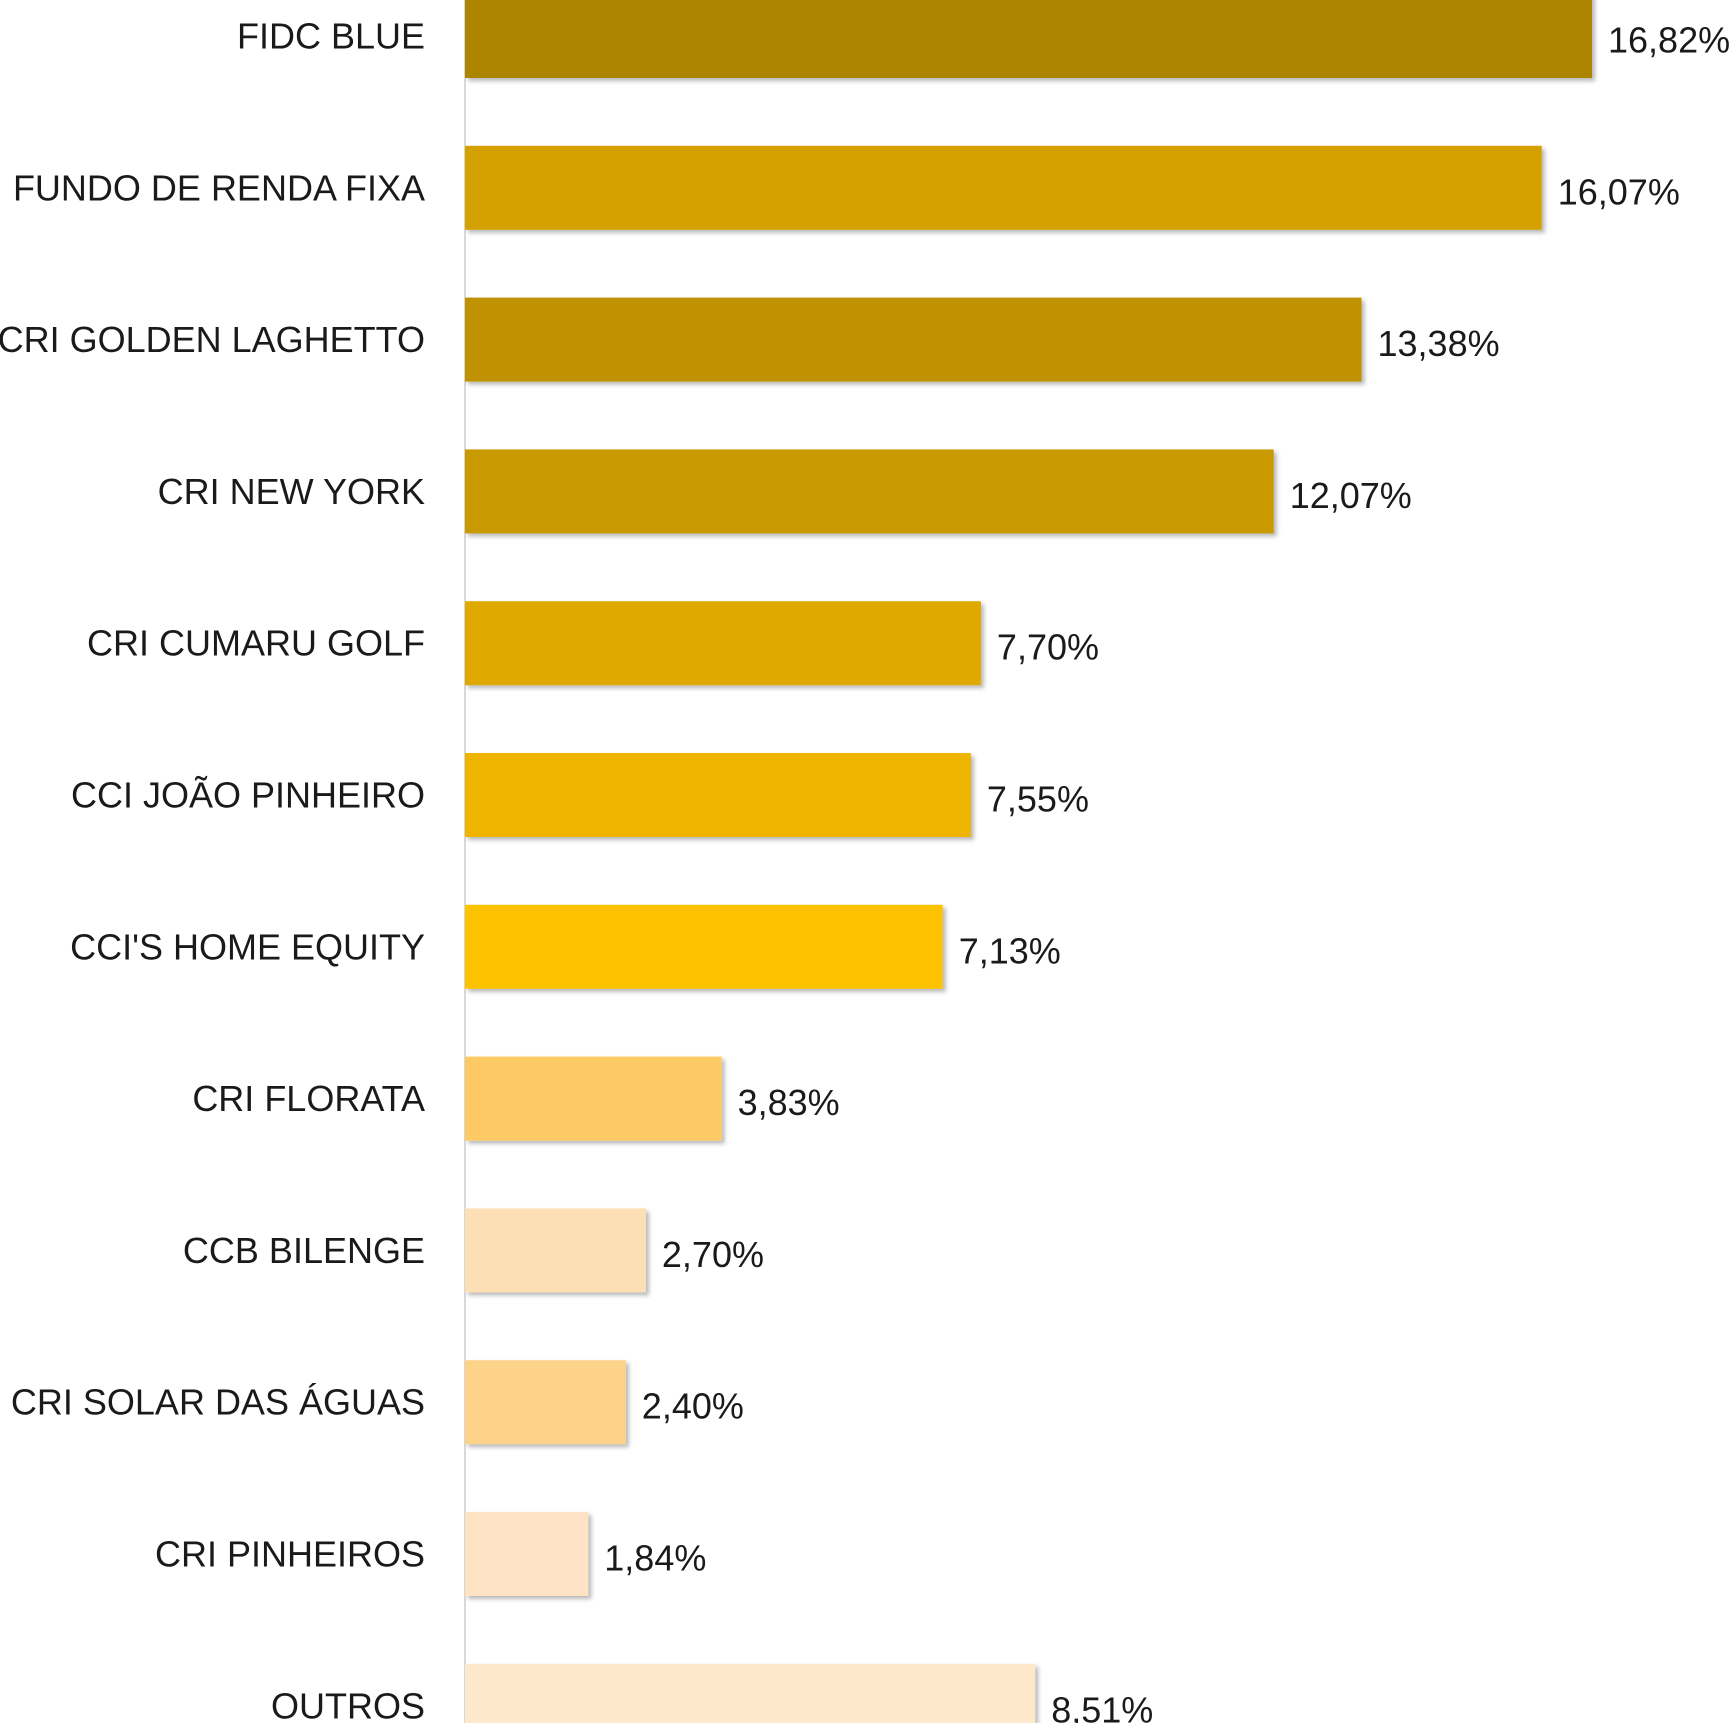 The image size is (1733, 1723). Describe the element at coordinates (247, 946) in the screenshot. I see `category-label-6: CCI'S HOME EQUITY` at that location.